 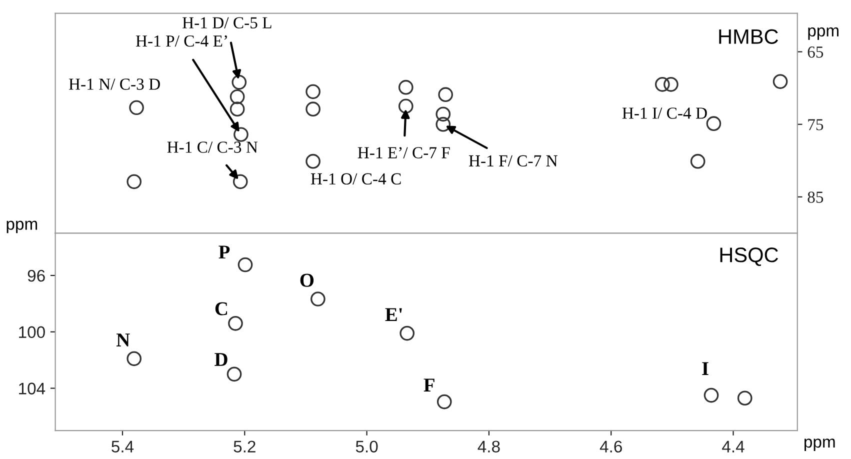 I want to click on annotation: I, so click(x=705, y=368).